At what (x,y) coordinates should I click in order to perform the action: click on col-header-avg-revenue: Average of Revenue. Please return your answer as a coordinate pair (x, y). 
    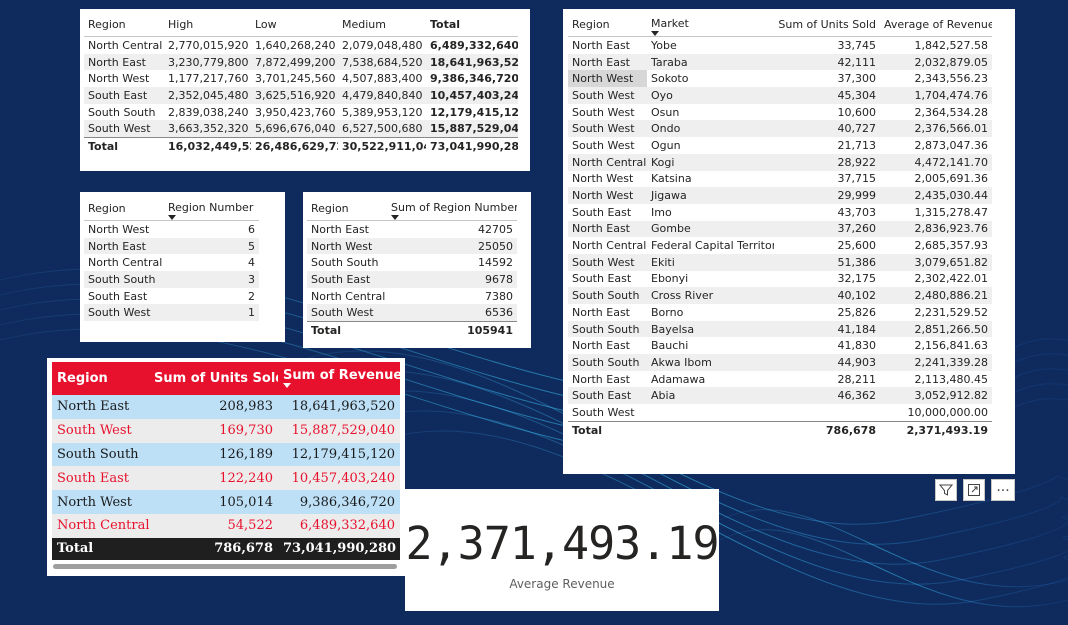
    Looking at the image, I should click on (936, 24).